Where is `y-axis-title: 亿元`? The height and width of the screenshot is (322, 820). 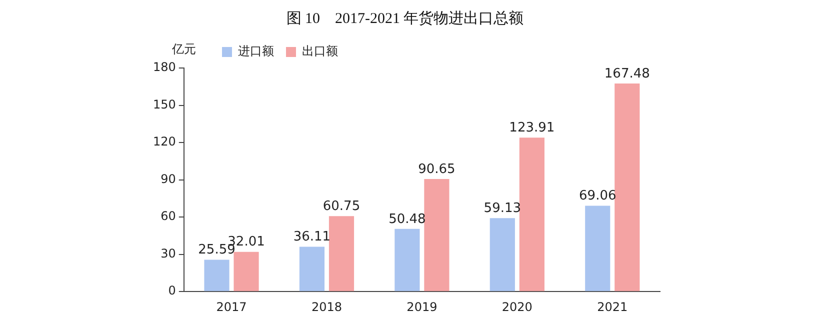
y-axis-title: 亿元 is located at coordinates (183, 49).